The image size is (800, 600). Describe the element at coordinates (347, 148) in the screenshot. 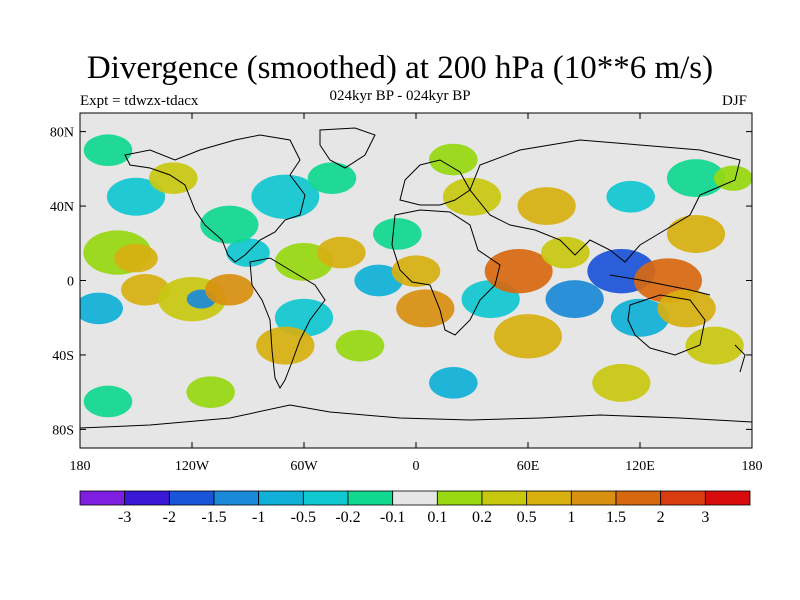

I see `coastline-greenland` at that location.